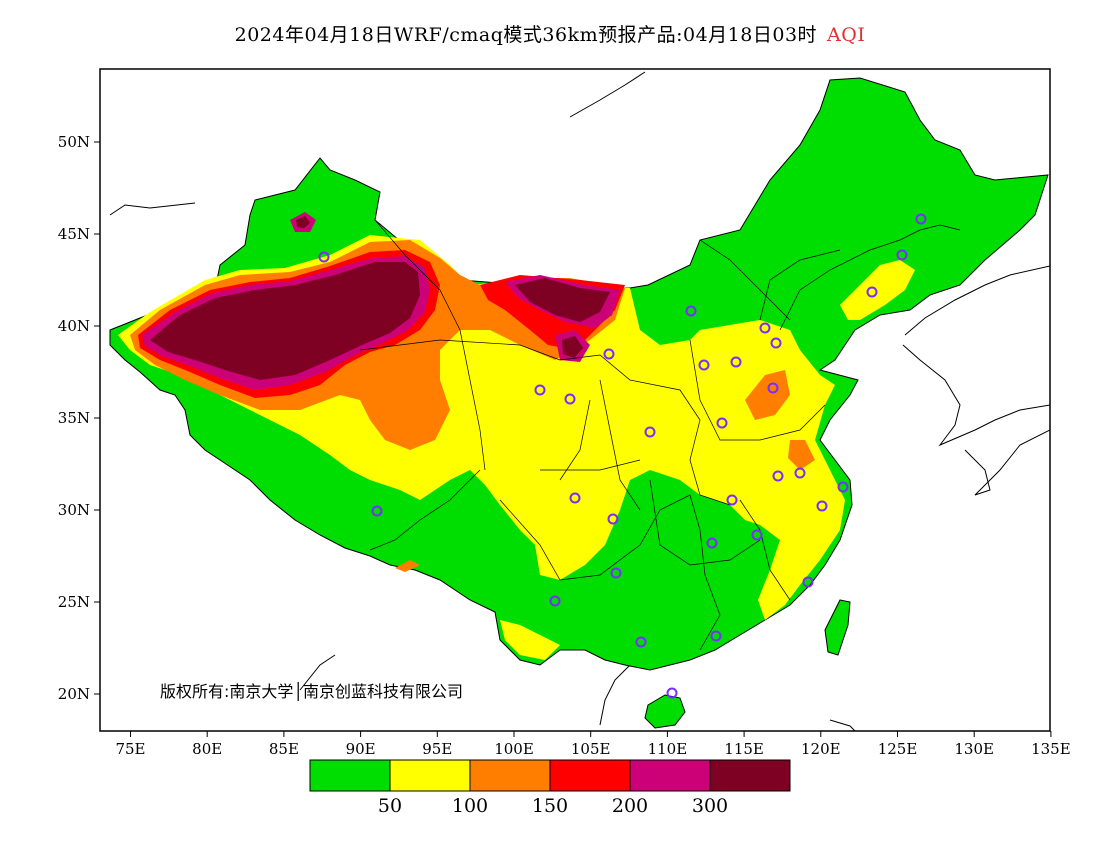 The width and height of the screenshot is (1100, 850). I want to click on lon-tick-label: 135E, so click(1051, 749).